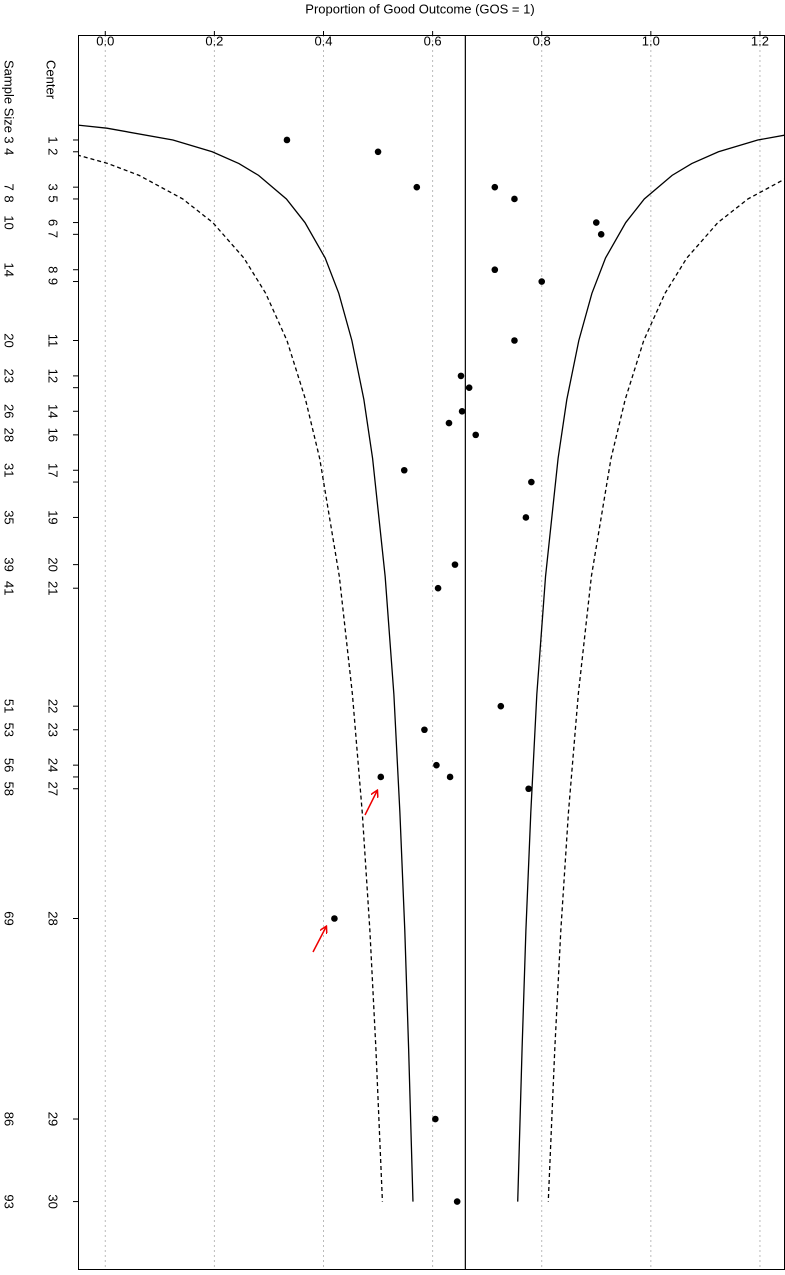  I want to click on center-tick-label: 9, so click(53, 281).